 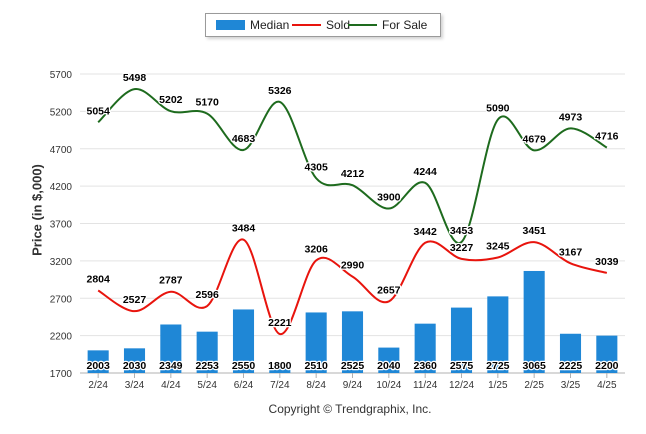 What do you see at coordinates (607, 137) in the screenshot?
I see `data-label-for-sale: 4716` at bounding box center [607, 137].